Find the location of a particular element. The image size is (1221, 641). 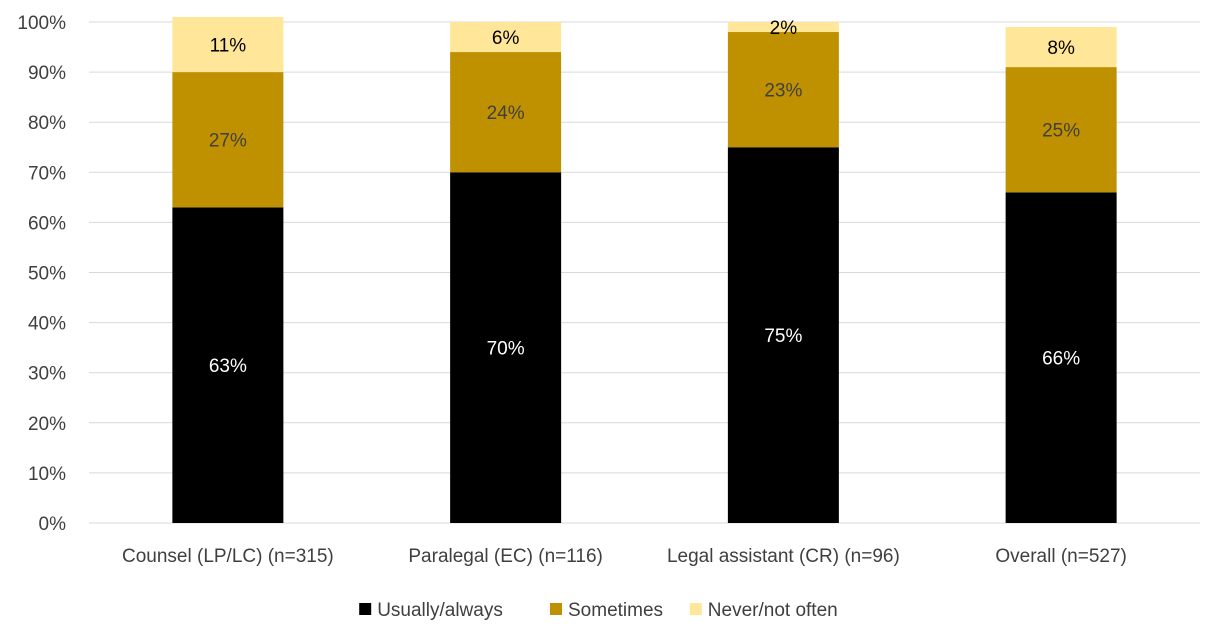

data-label: 66% is located at coordinates (1061, 359).